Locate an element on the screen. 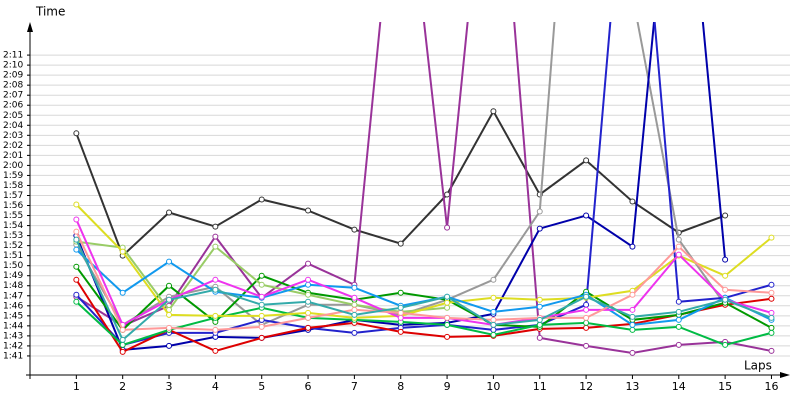  y-tick-label: 1:47 is located at coordinates (13, 296).